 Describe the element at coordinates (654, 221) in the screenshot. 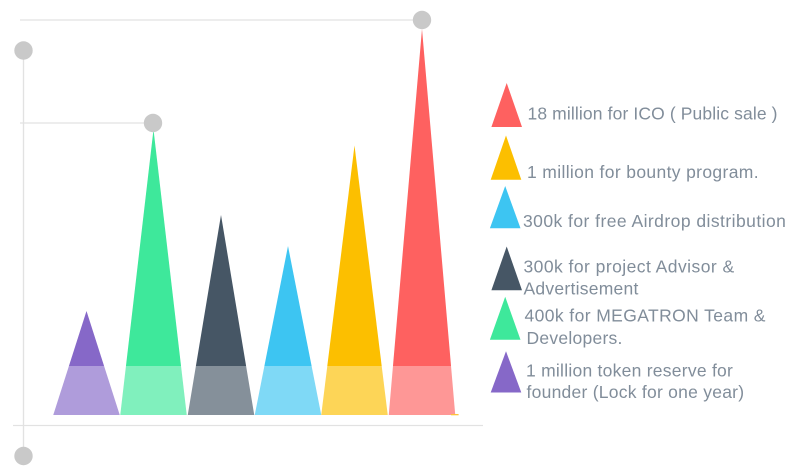

I see `svg-text:300k for free Airdrop distribu: 300k for free Airdrop distribution` at that location.